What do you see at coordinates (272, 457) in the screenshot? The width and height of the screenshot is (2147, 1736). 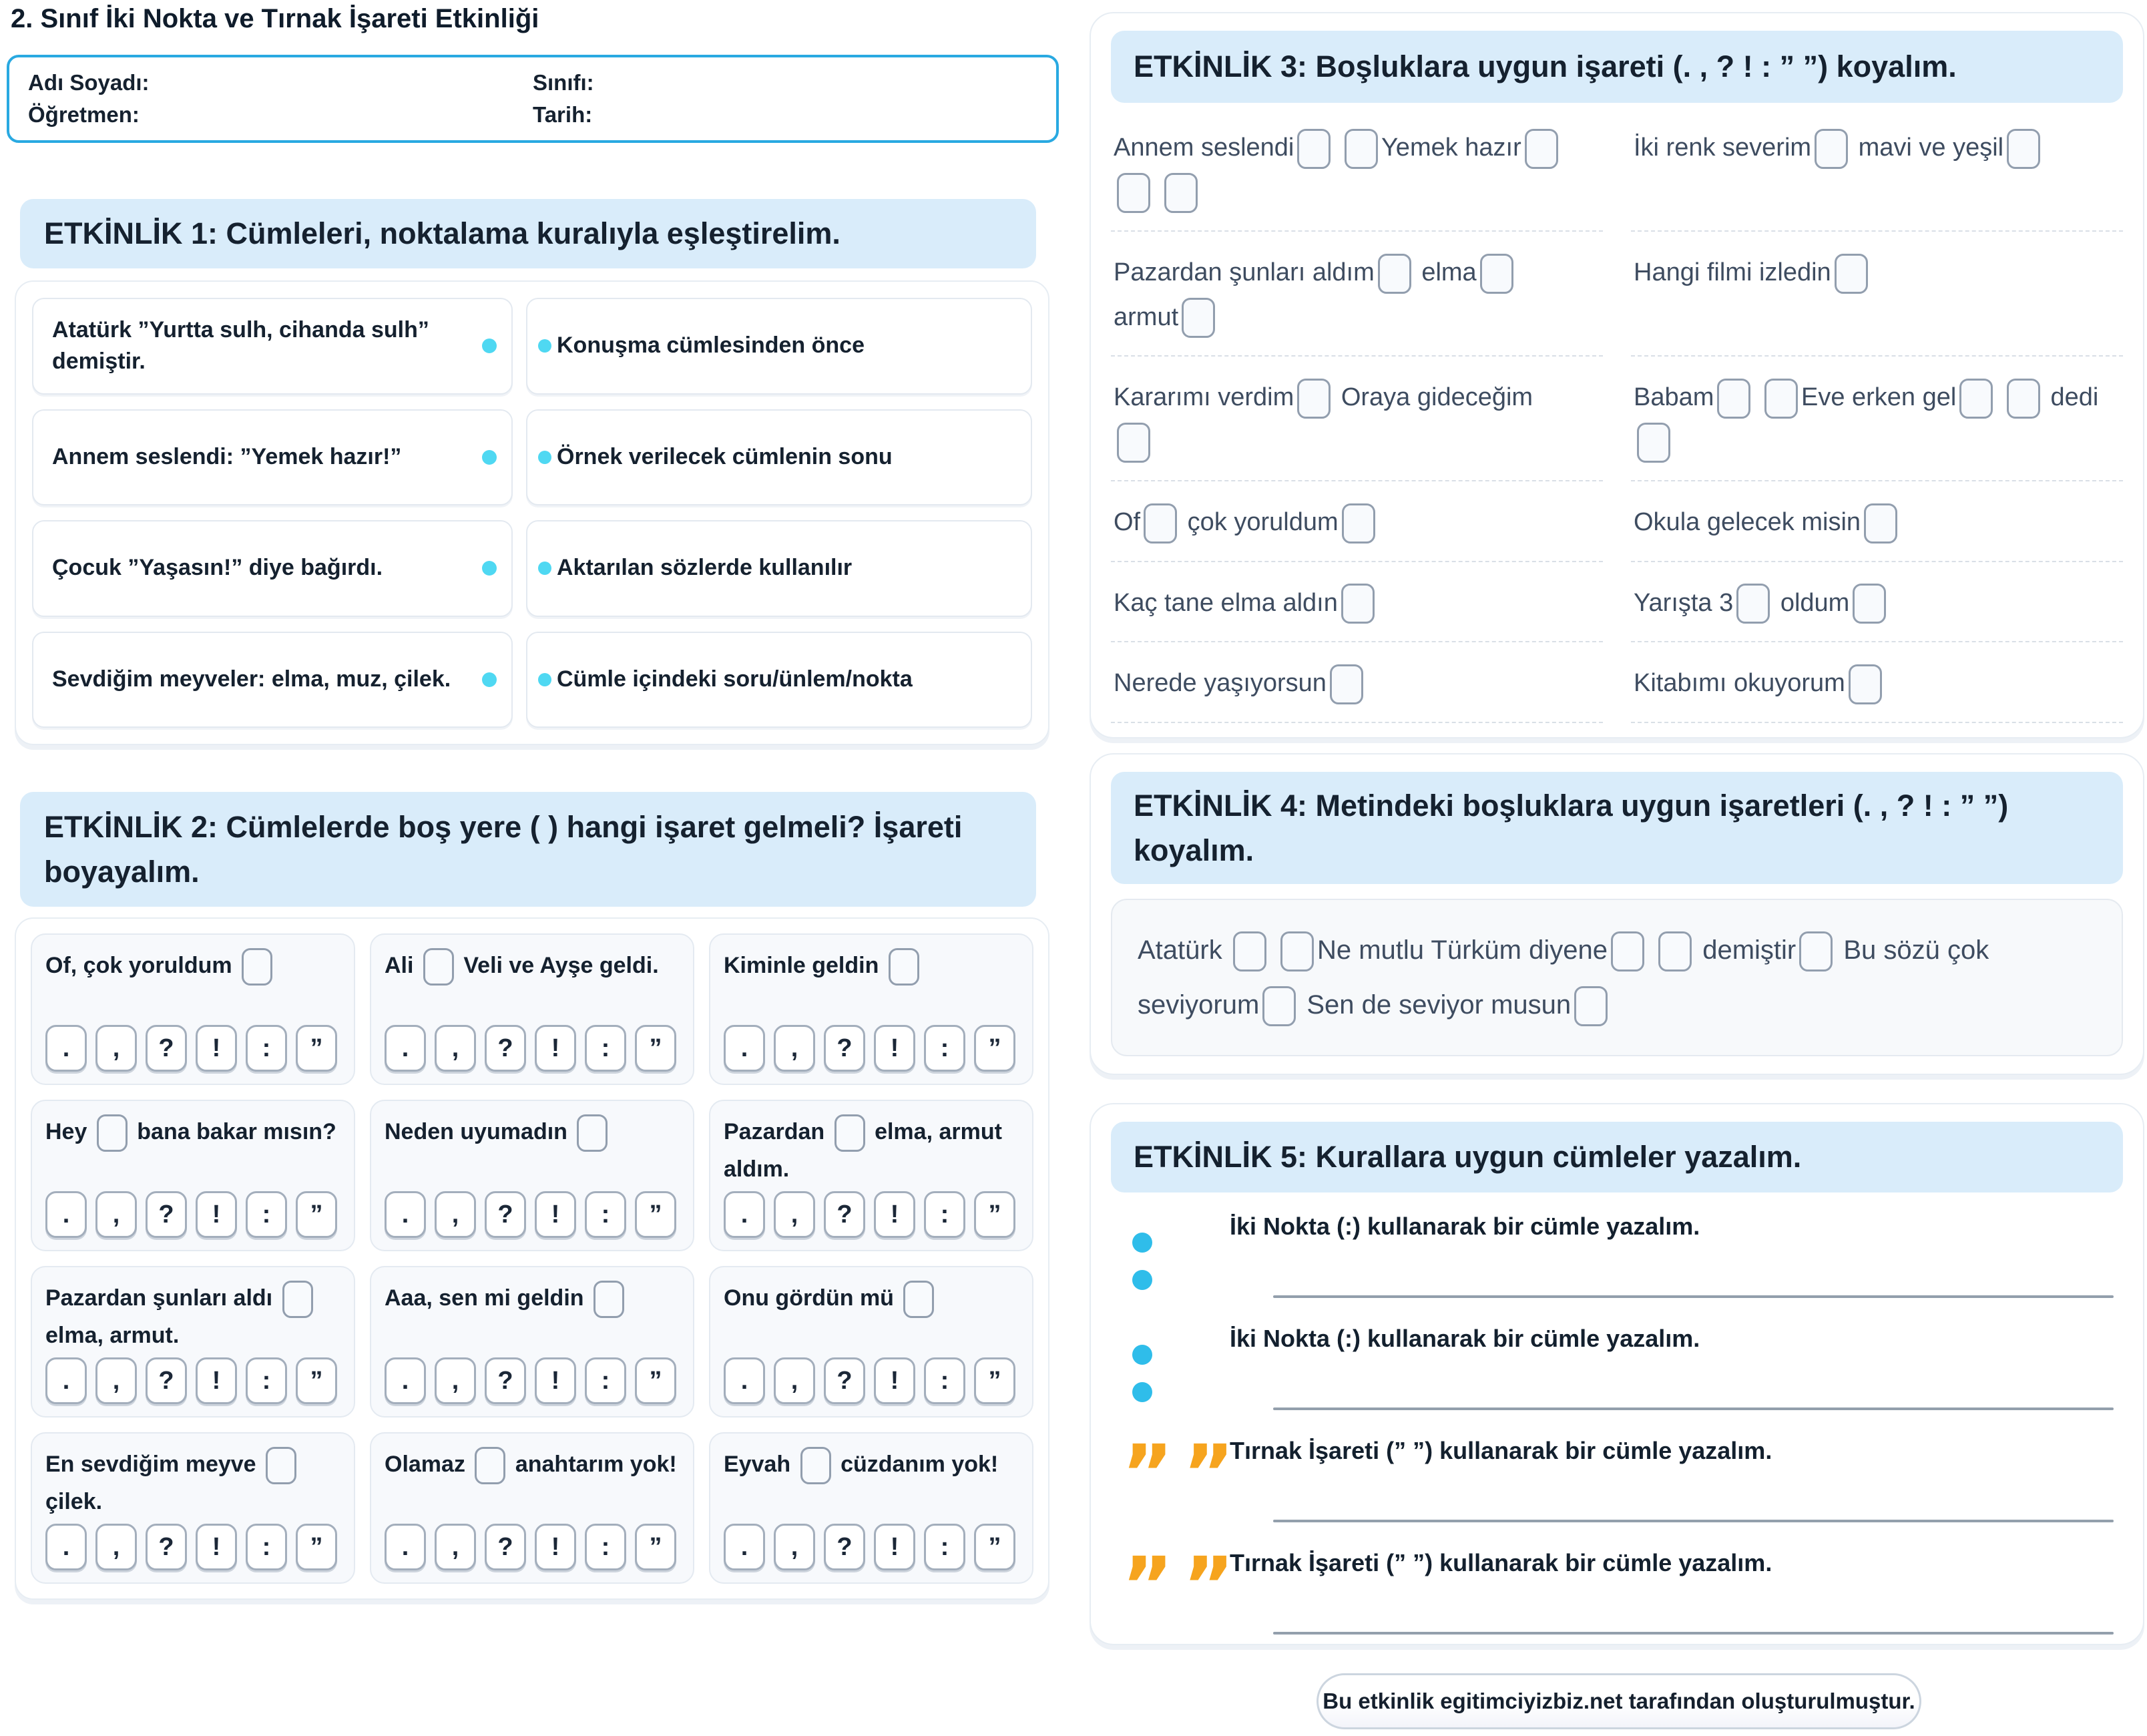 I see `match-sentence-card: Annem seslendi: ”Yemek hazır!”` at bounding box center [272, 457].